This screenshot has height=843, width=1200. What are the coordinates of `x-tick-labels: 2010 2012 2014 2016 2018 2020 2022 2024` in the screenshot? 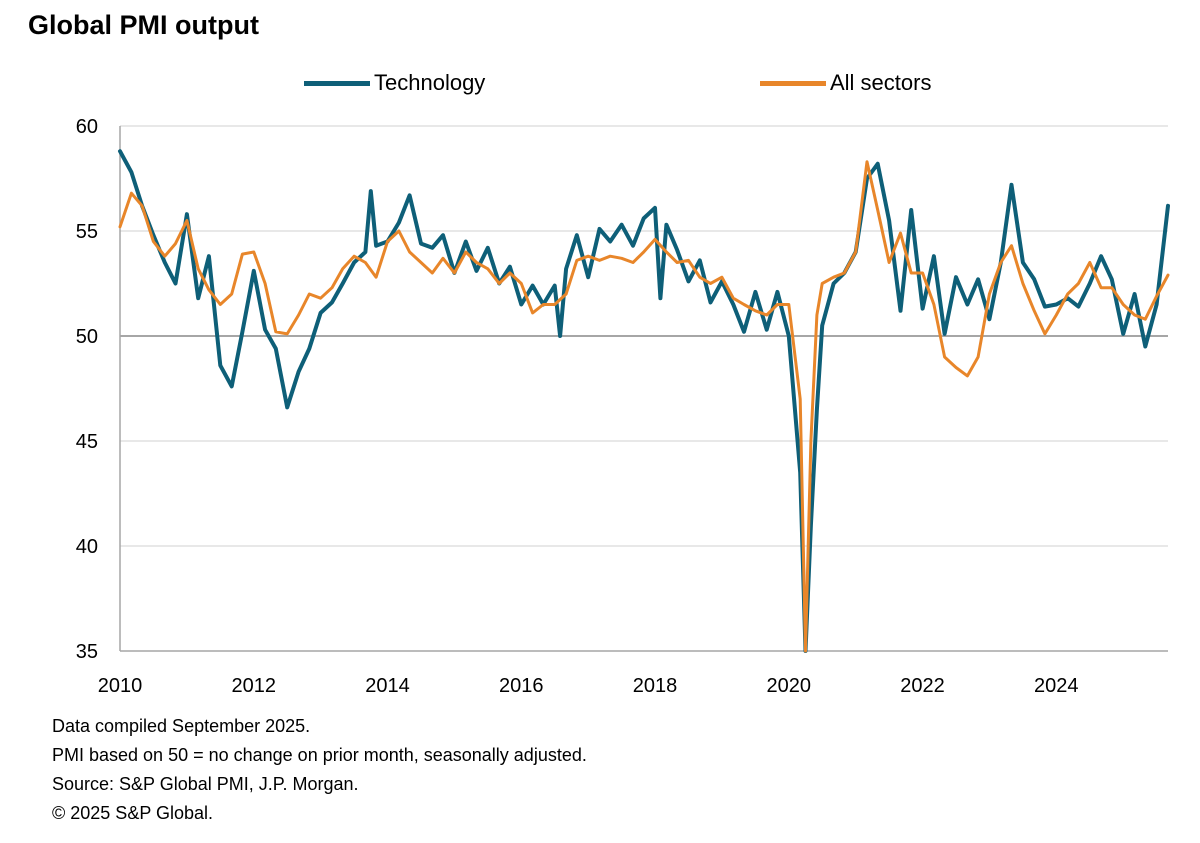 It's located at (588, 686).